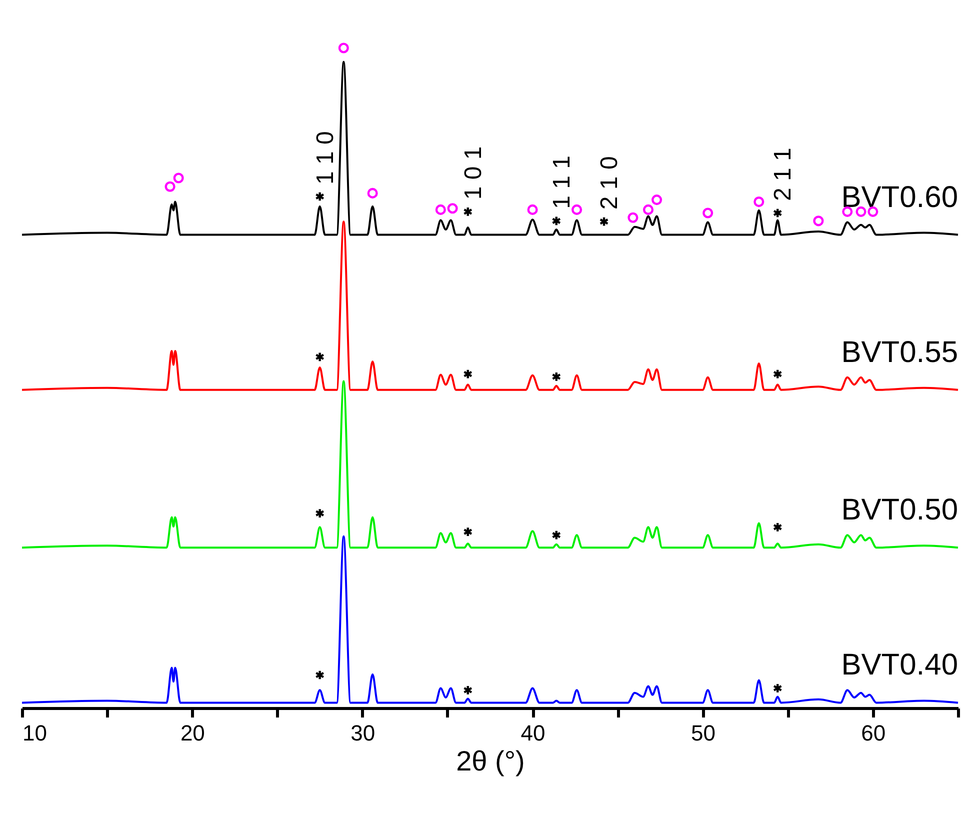 The height and width of the screenshot is (818, 961). Describe the element at coordinates (34, 733) in the screenshot. I see `x-tick-label: 10` at that location.